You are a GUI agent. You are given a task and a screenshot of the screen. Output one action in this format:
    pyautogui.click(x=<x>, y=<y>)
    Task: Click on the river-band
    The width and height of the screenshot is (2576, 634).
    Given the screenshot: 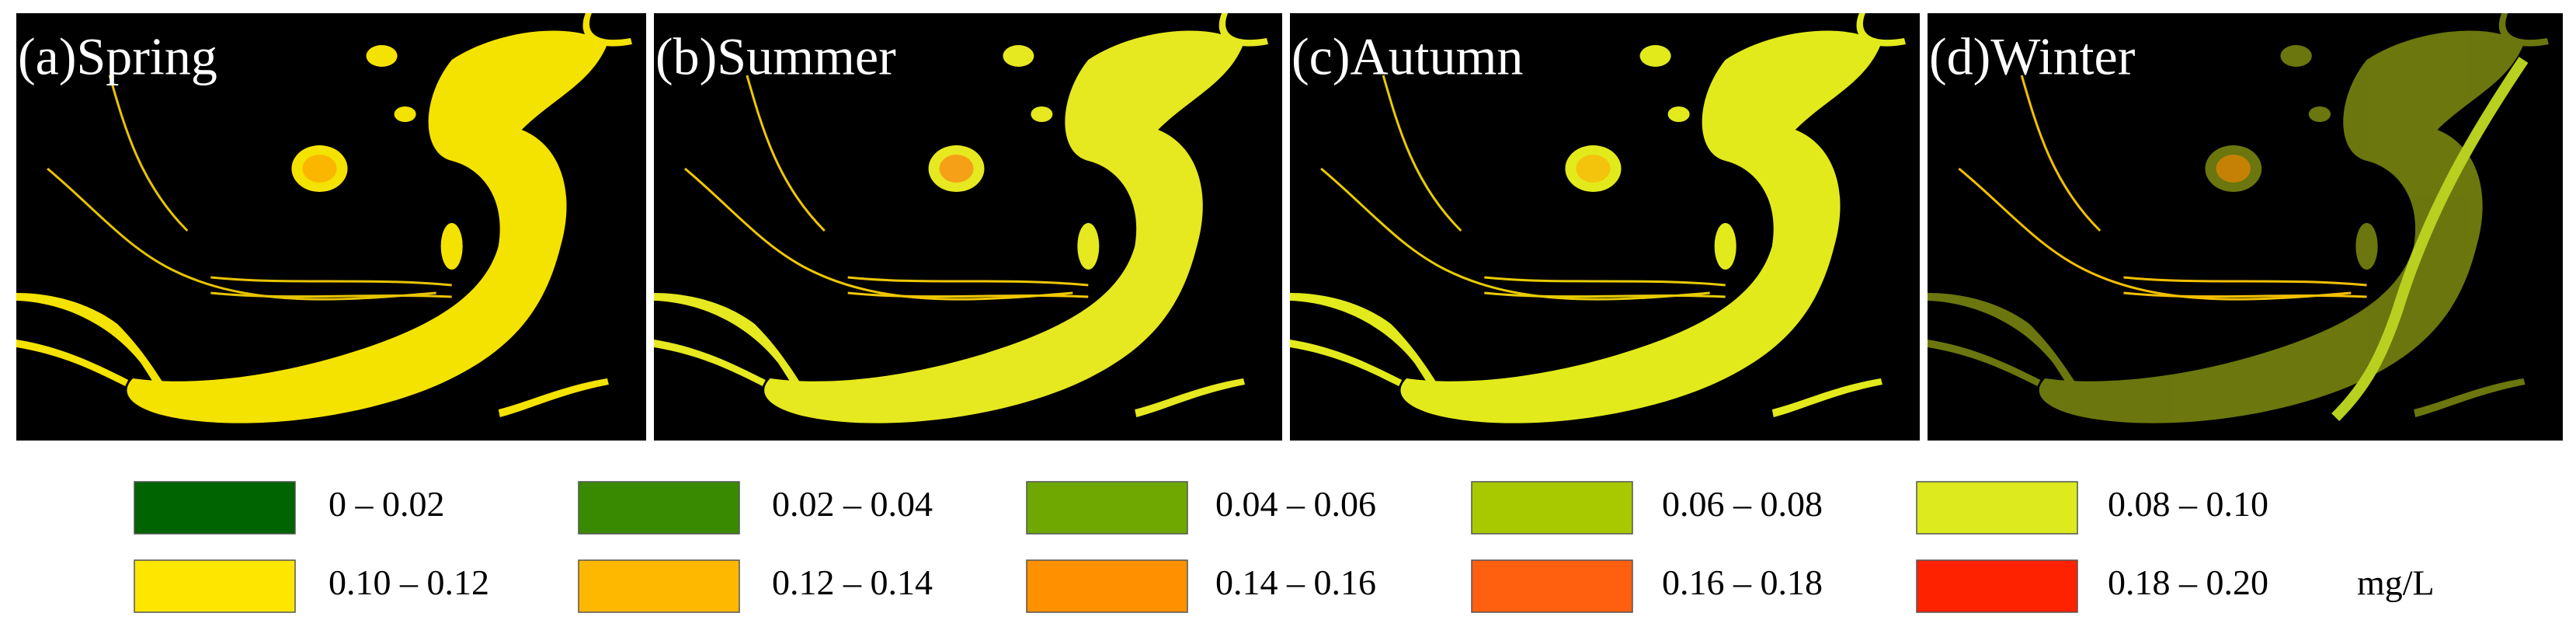 What is the action you would take?
    pyautogui.click(x=2430, y=239)
    